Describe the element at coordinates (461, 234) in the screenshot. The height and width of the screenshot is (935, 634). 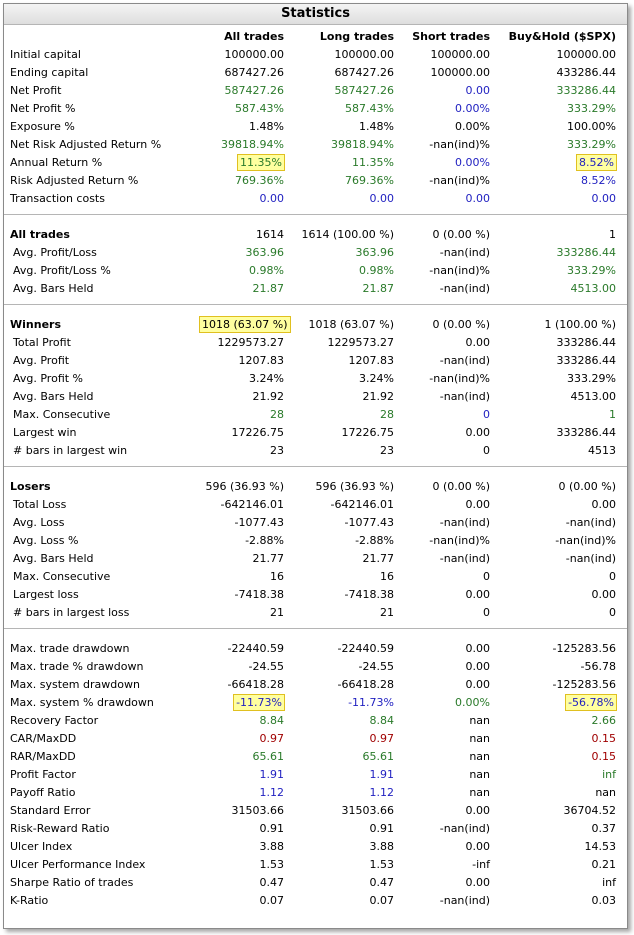
I see `stat-value: 0 (0.00 %)` at that location.